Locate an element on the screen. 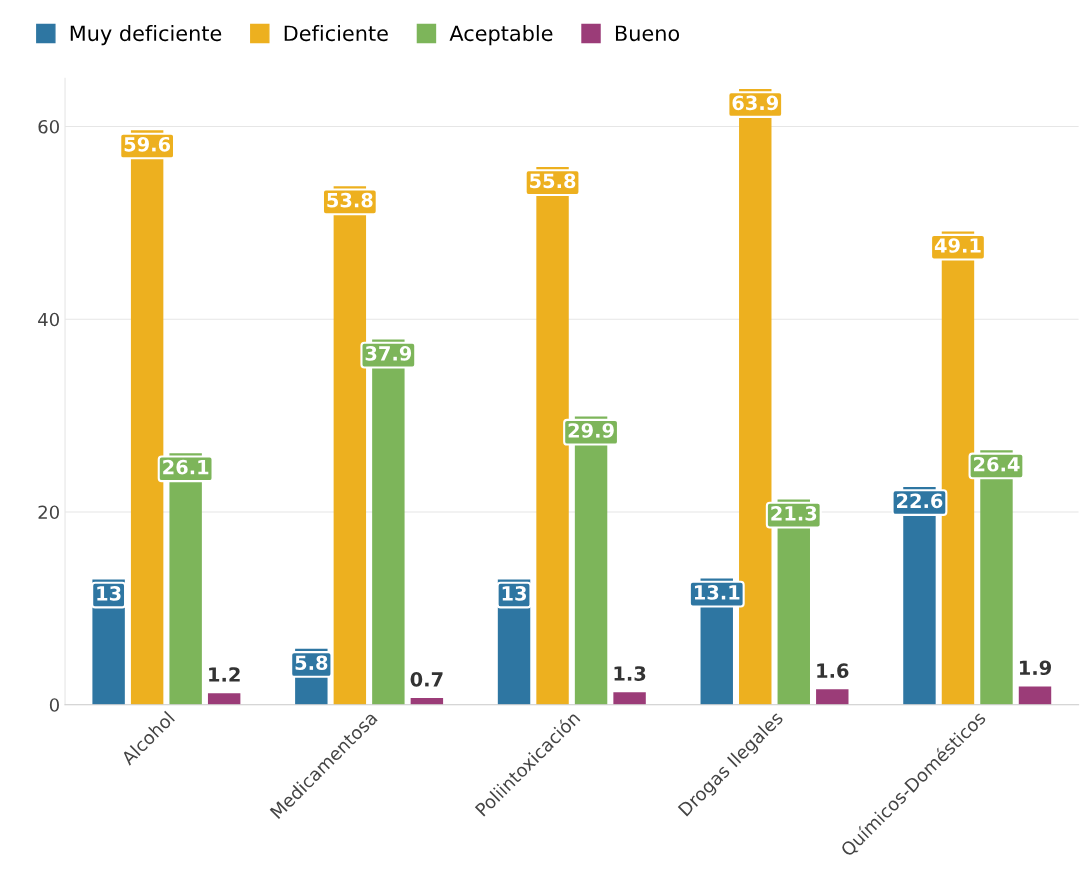 The image size is (1084, 870). data-label: 55.8 is located at coordinates (553, 181).